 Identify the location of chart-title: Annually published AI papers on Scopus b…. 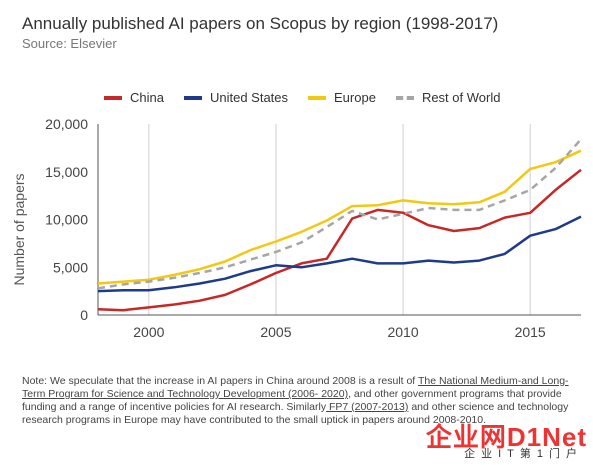
(260, 23).